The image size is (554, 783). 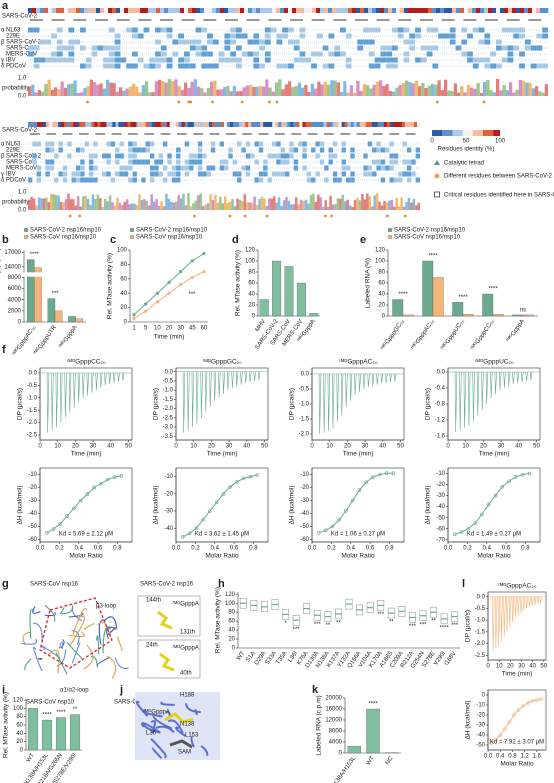 What do you see at coordinates (245, 216) in the screenshot?
I see `residue-marker` at bounding box center [245, 216].